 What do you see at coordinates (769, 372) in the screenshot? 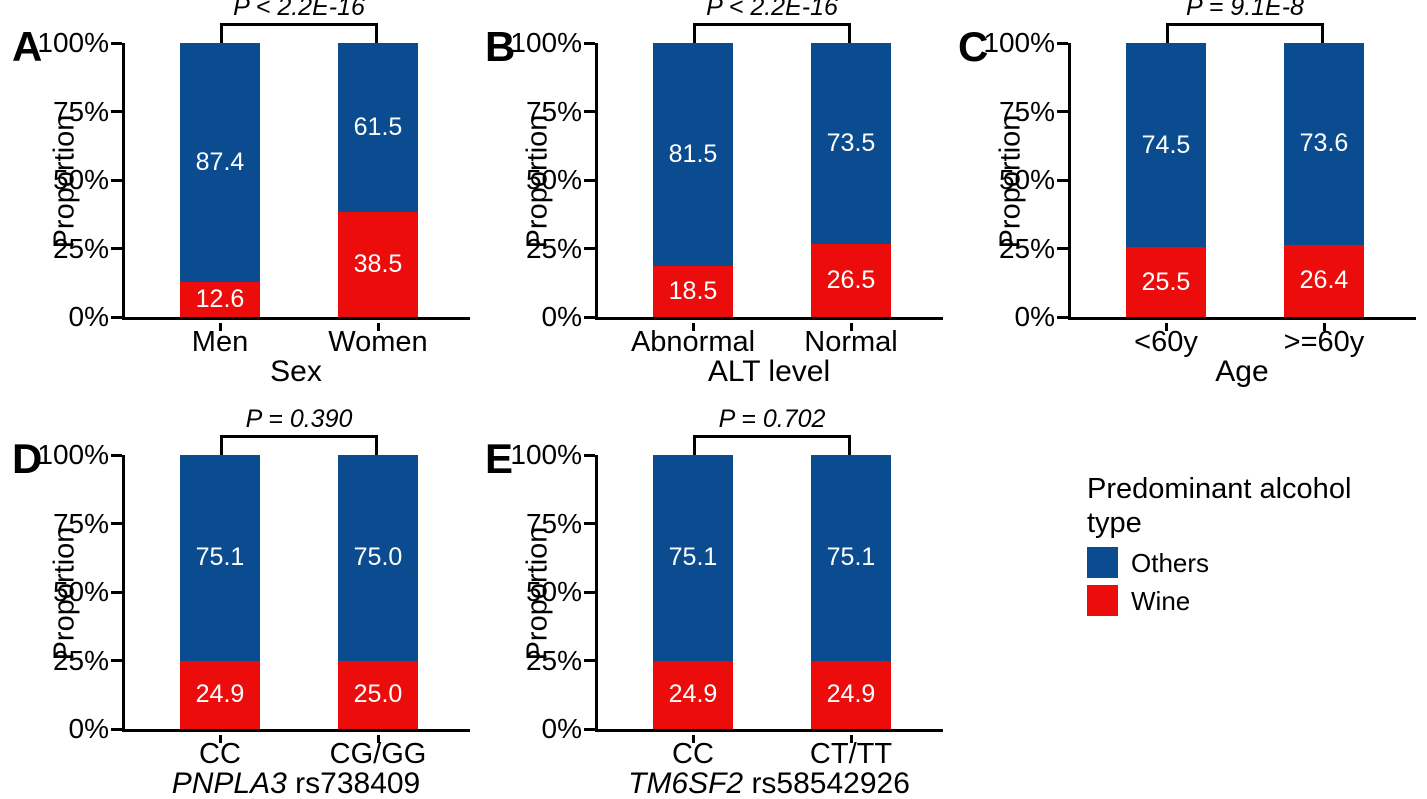
I see `x-axis-title: ALT level` at bounding box center [769, 372].